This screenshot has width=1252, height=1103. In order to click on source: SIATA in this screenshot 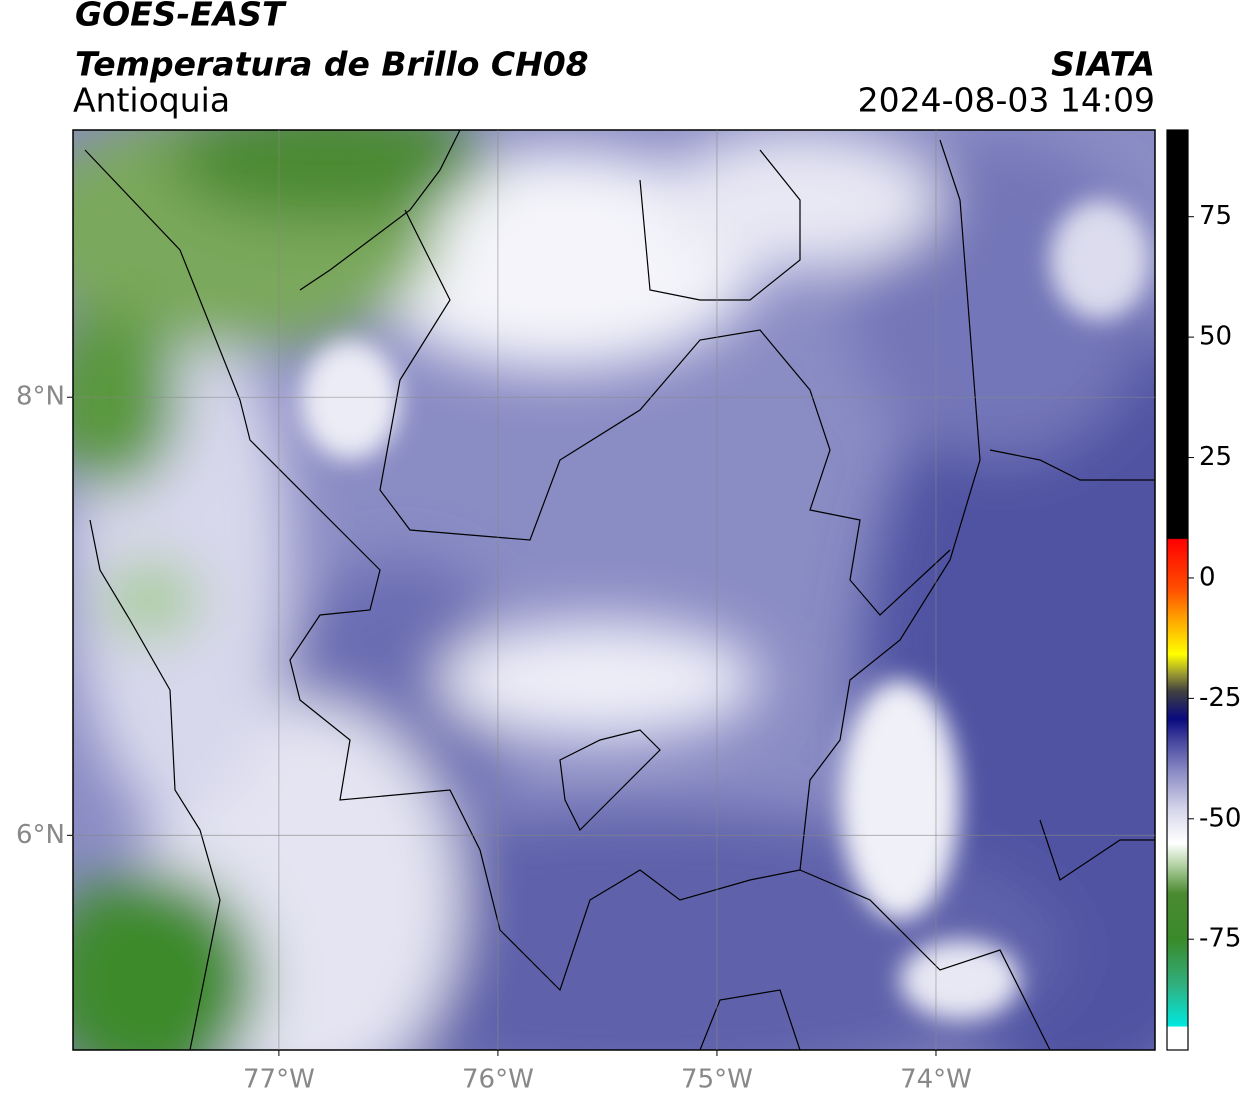, I will do `click(1103, 64)`.